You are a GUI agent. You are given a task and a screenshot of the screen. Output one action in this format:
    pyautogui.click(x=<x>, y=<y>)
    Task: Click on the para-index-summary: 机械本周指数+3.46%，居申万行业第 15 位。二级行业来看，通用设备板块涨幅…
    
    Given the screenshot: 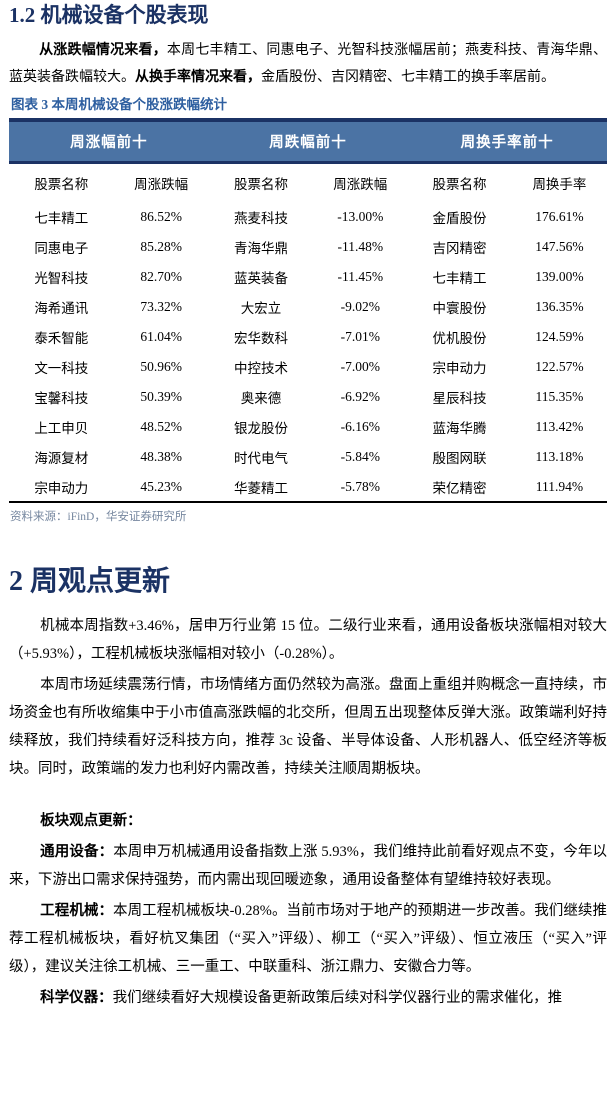 What is the action you would take?
    pyautogui.click(x=308, y=640)
    